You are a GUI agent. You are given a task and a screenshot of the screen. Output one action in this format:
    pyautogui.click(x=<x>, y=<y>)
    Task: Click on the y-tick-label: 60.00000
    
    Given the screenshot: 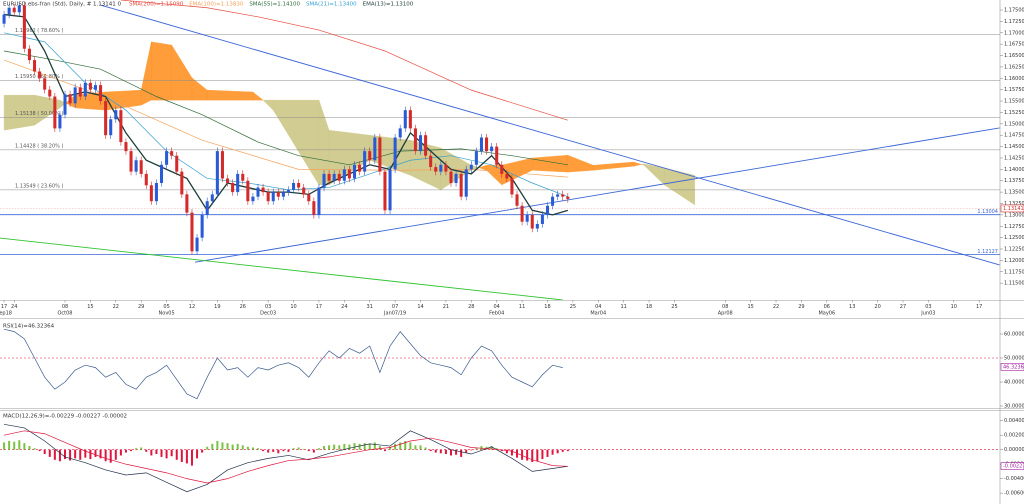 What is the action you would take?
    pyautogui.click(x=1014, y=335)
    